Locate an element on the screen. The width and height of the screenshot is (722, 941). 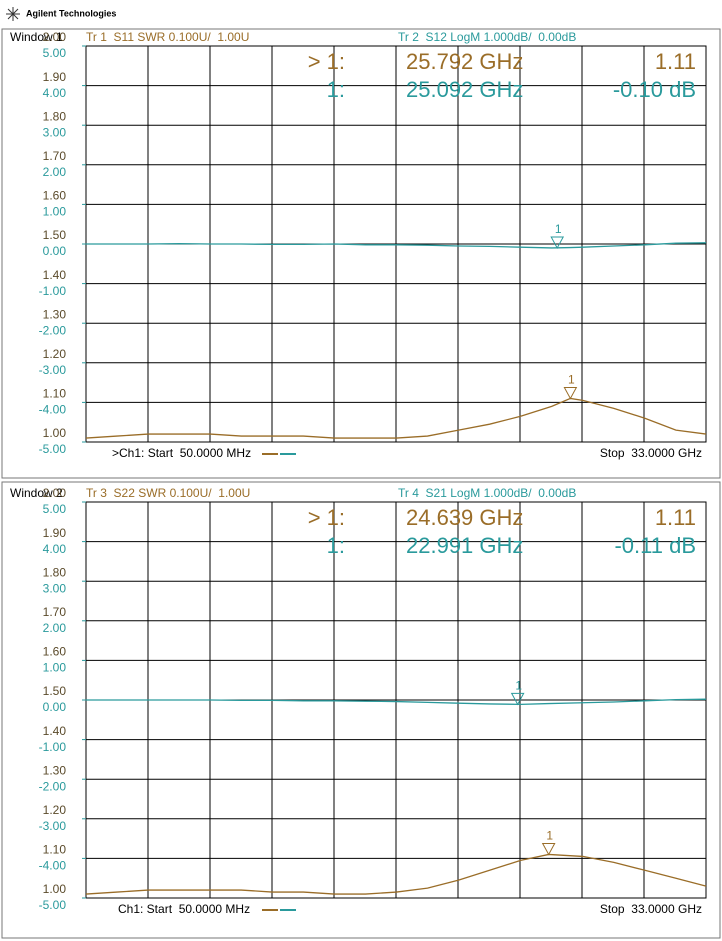
marker-value: -0.10 dB is located at coordinates (654, 89).